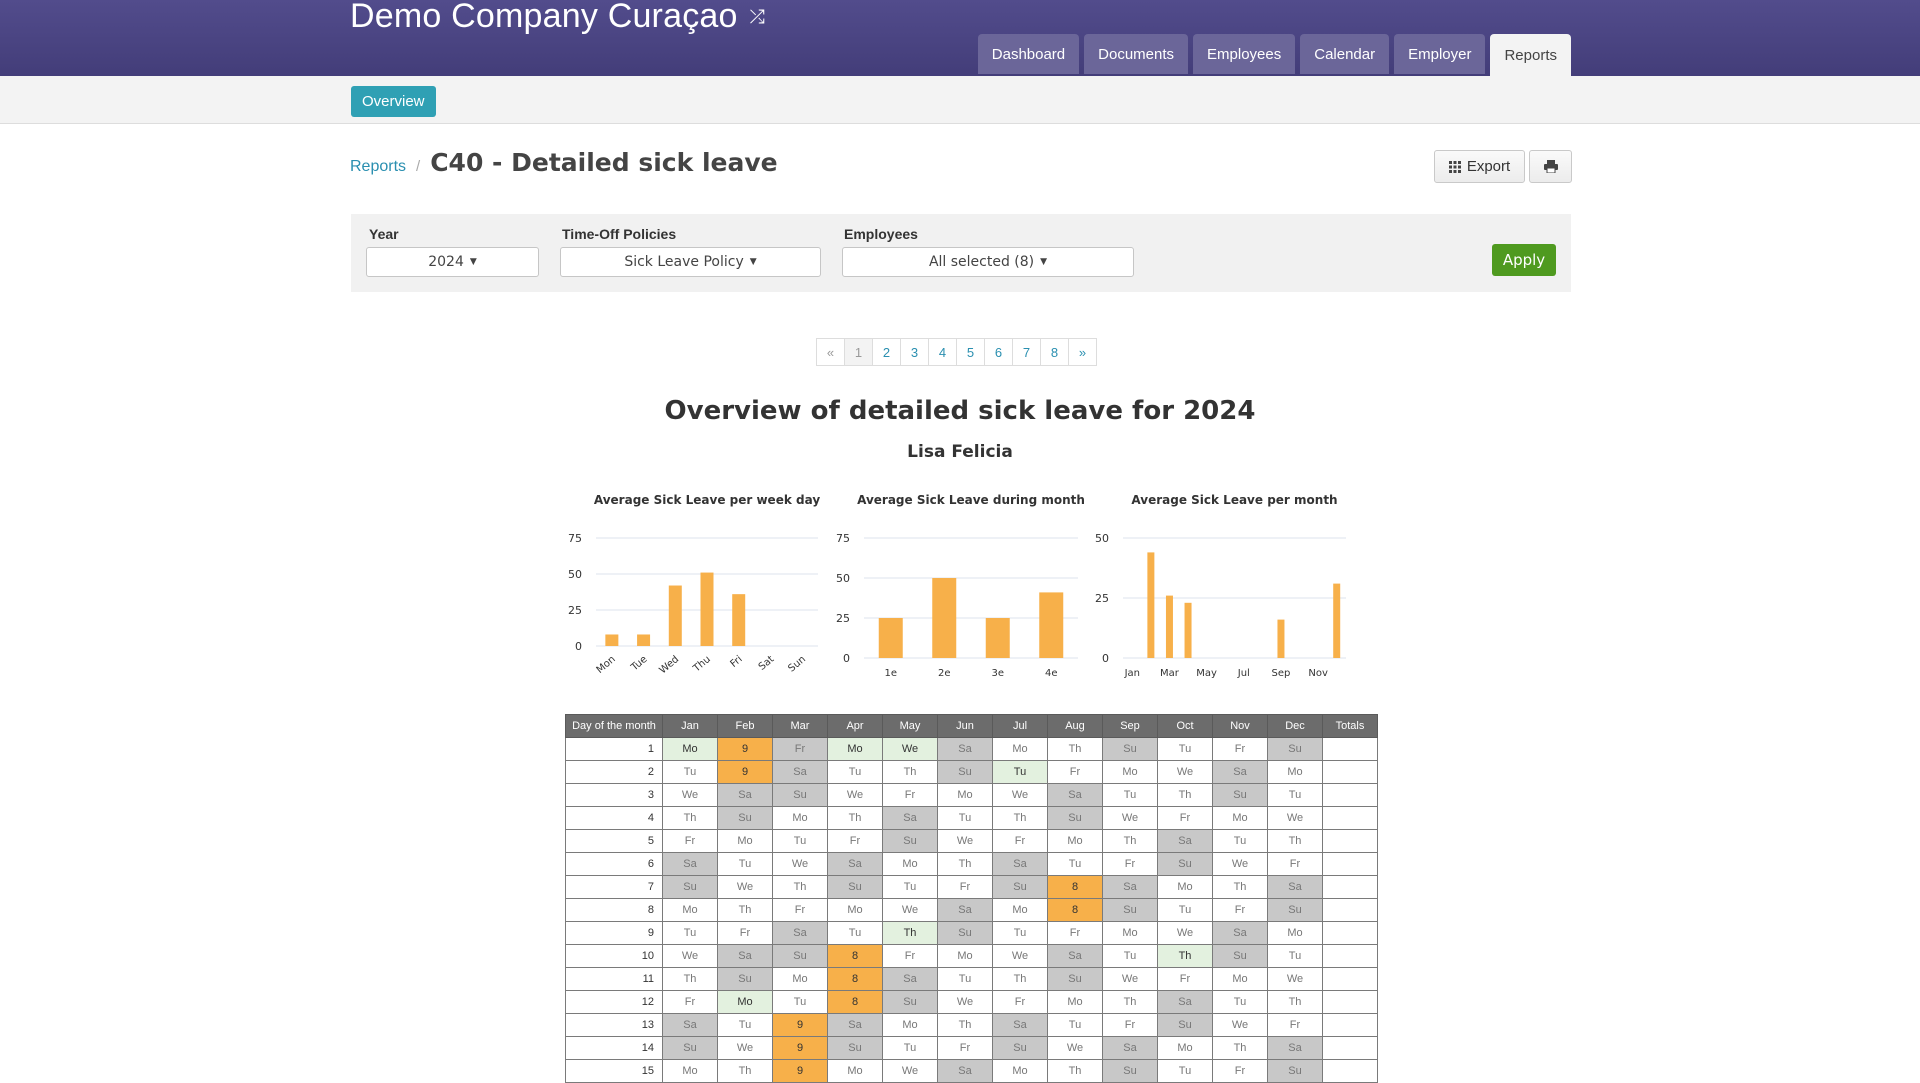 The height and width of the screenshot is (1083, 1920). I want to click on day-number: 13, so click(614, 1025).